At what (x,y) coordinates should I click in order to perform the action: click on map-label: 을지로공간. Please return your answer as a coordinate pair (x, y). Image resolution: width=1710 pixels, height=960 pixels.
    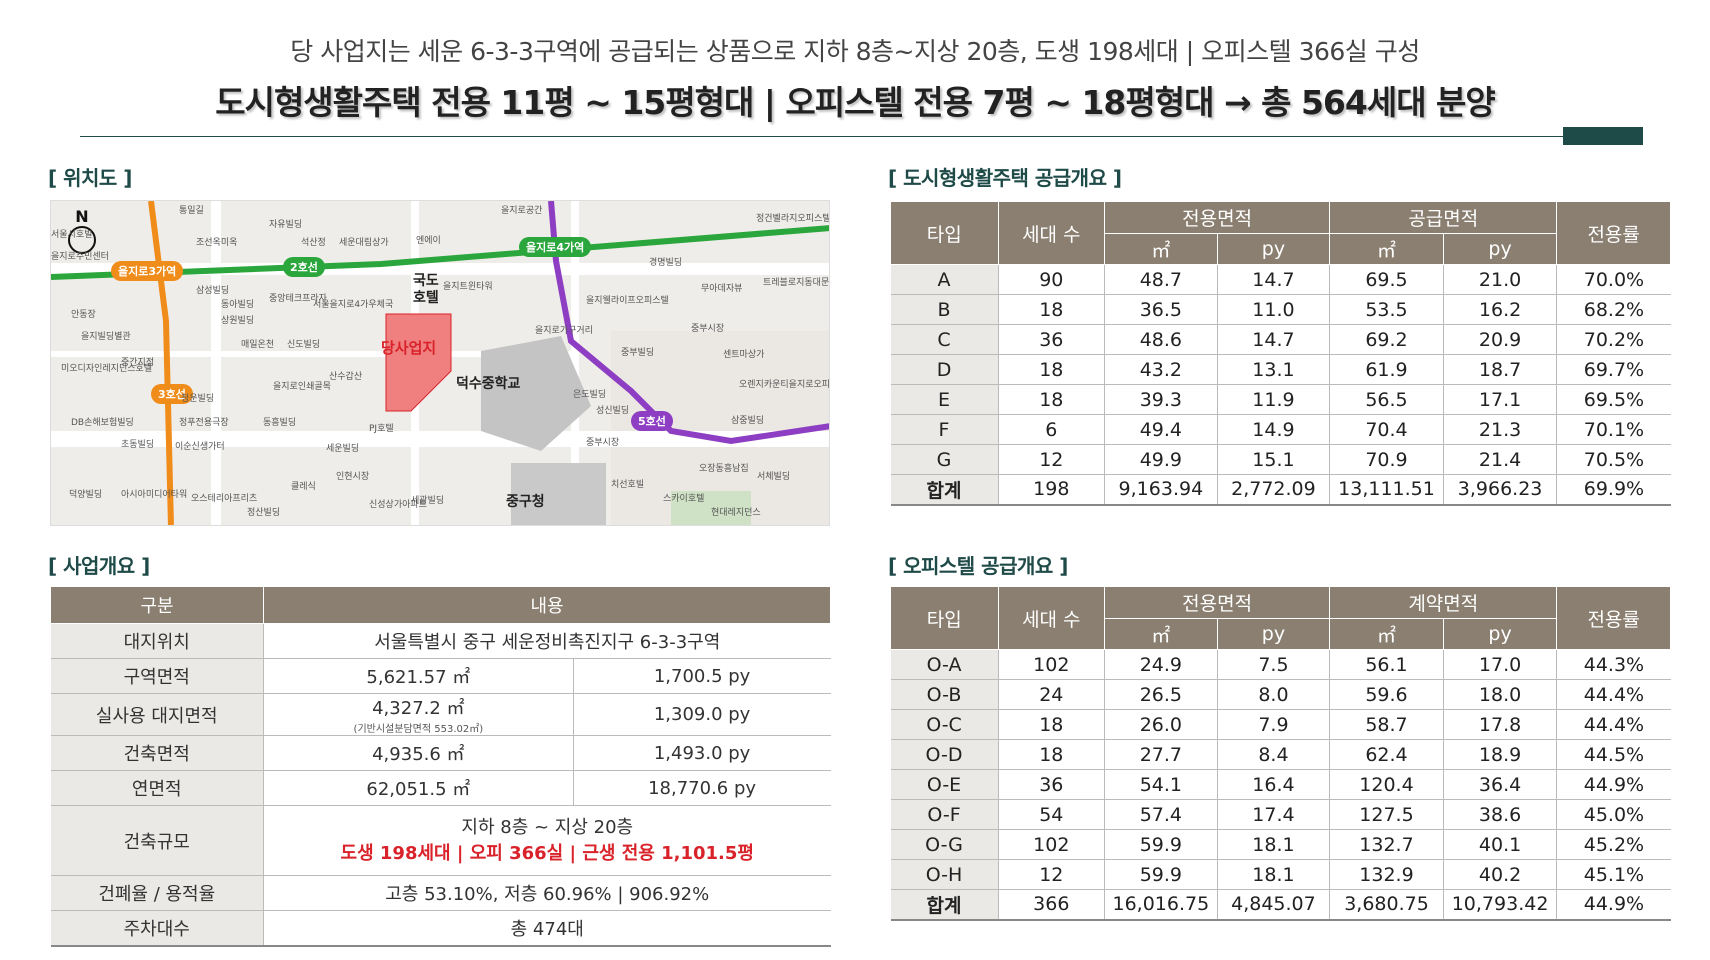
    Looking at the image, I should click on (522, 211).